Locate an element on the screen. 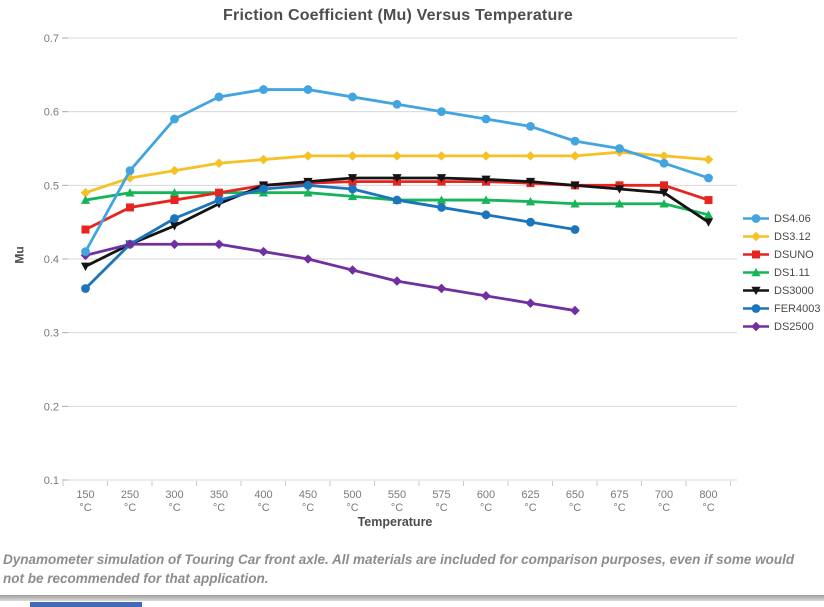 The height and width of the screenshot is (607, 824). legend-item-FER4003: FER4003 is located at coordinates (781, 308).